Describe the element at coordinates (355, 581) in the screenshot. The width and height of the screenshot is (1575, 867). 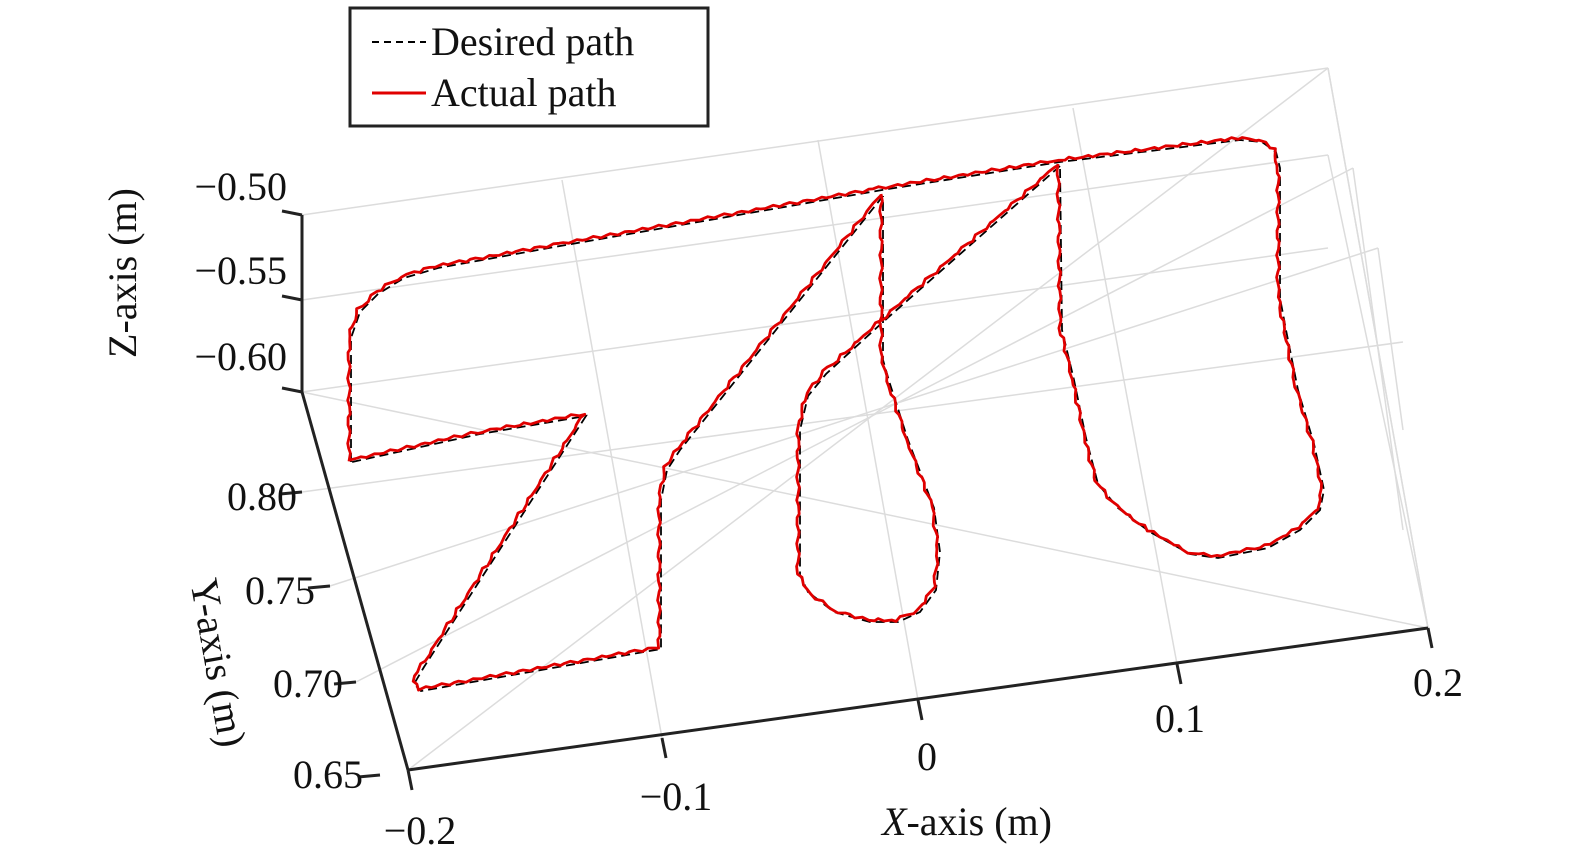
I see `y-axis-line` at that location.